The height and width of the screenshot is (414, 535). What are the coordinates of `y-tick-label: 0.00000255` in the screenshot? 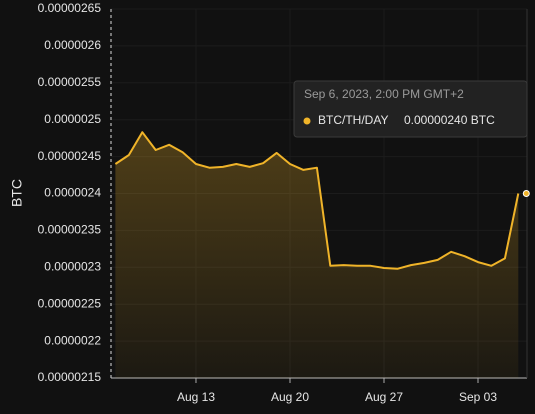 It's located at (70, 82).